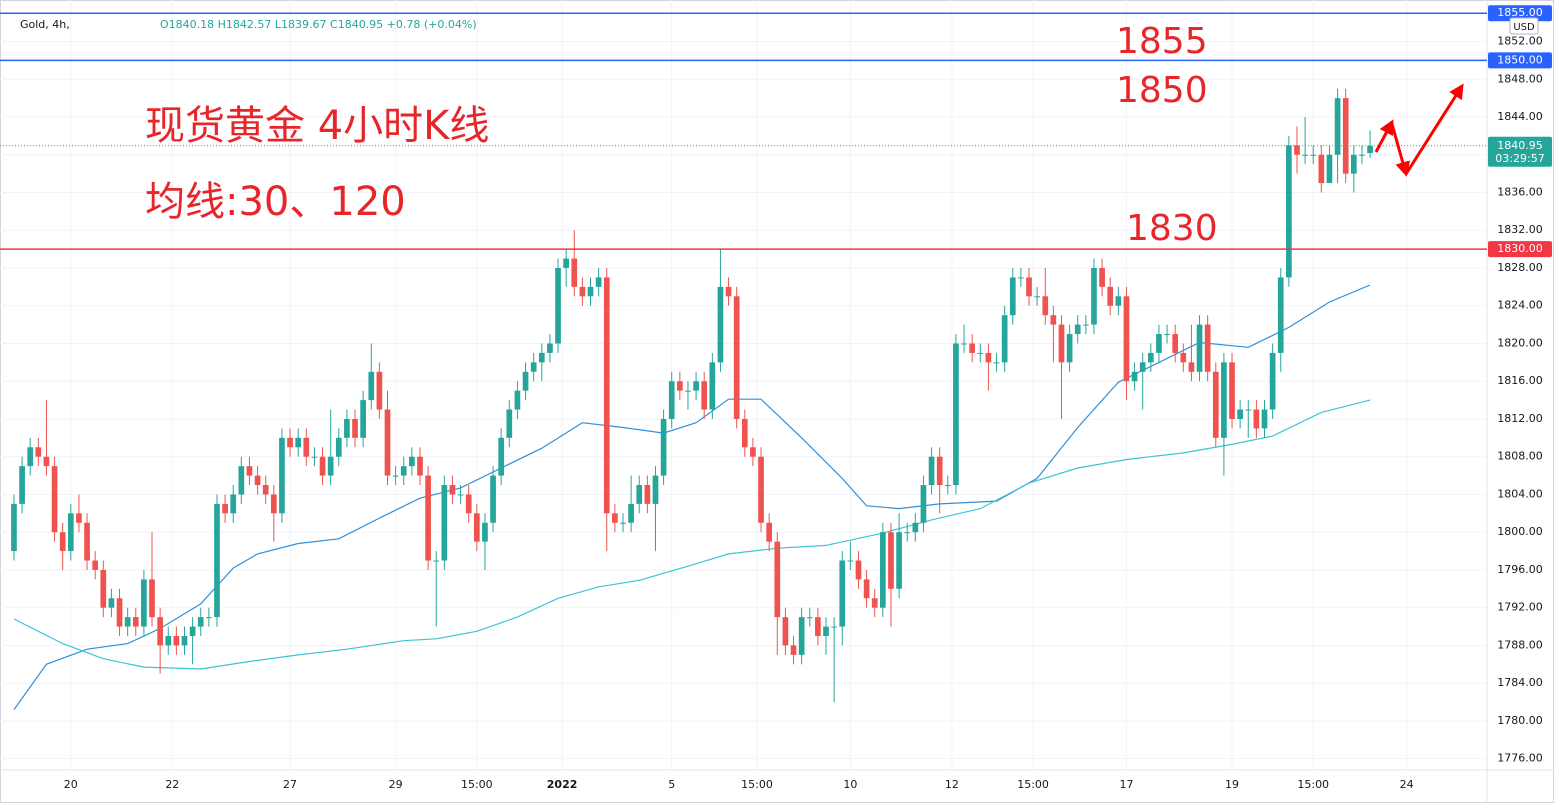 The image size is (1554, 803). What do you see at coordinates (1520, 531) in the screenshot?
I see `y-tick-label: 1800.00` at bounding box center [1520, 531].